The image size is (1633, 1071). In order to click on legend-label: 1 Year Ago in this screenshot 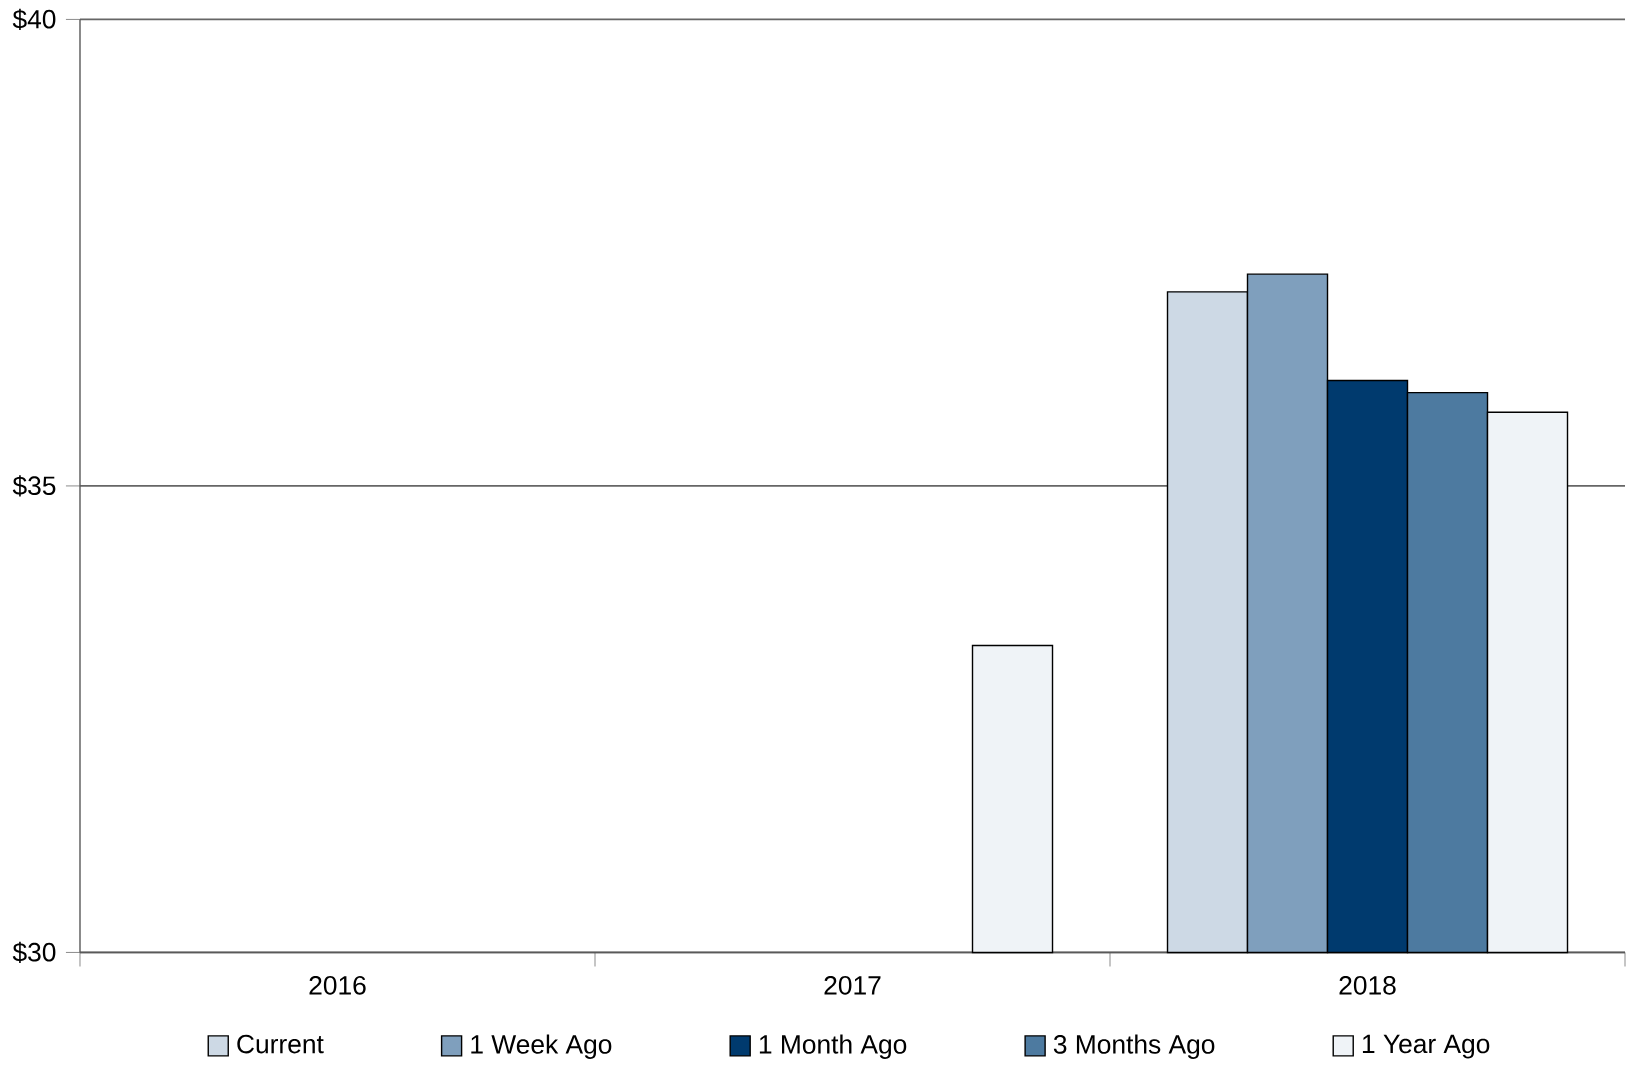, I will do `click(1426, 1046)`.